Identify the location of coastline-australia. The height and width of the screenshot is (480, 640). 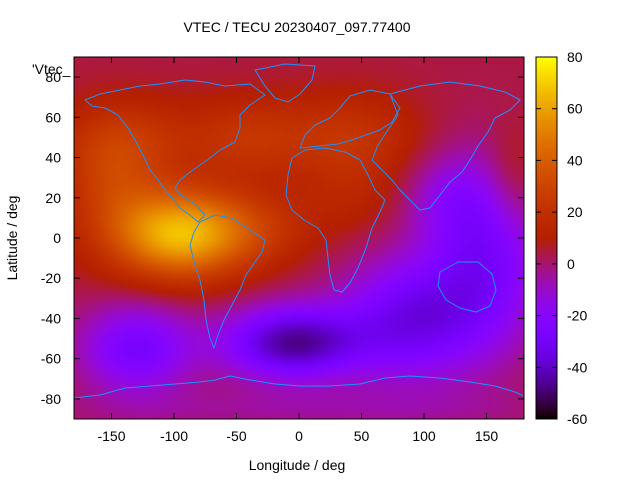
(467, 287).